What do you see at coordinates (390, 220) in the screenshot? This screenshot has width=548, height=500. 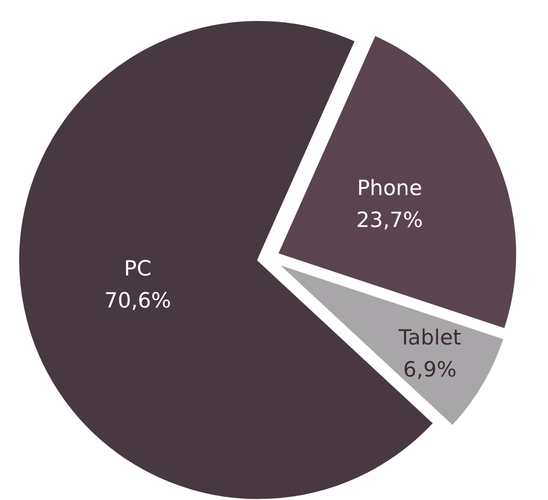 I see `data-label: 23,7%` at bounding box center [390, 220].